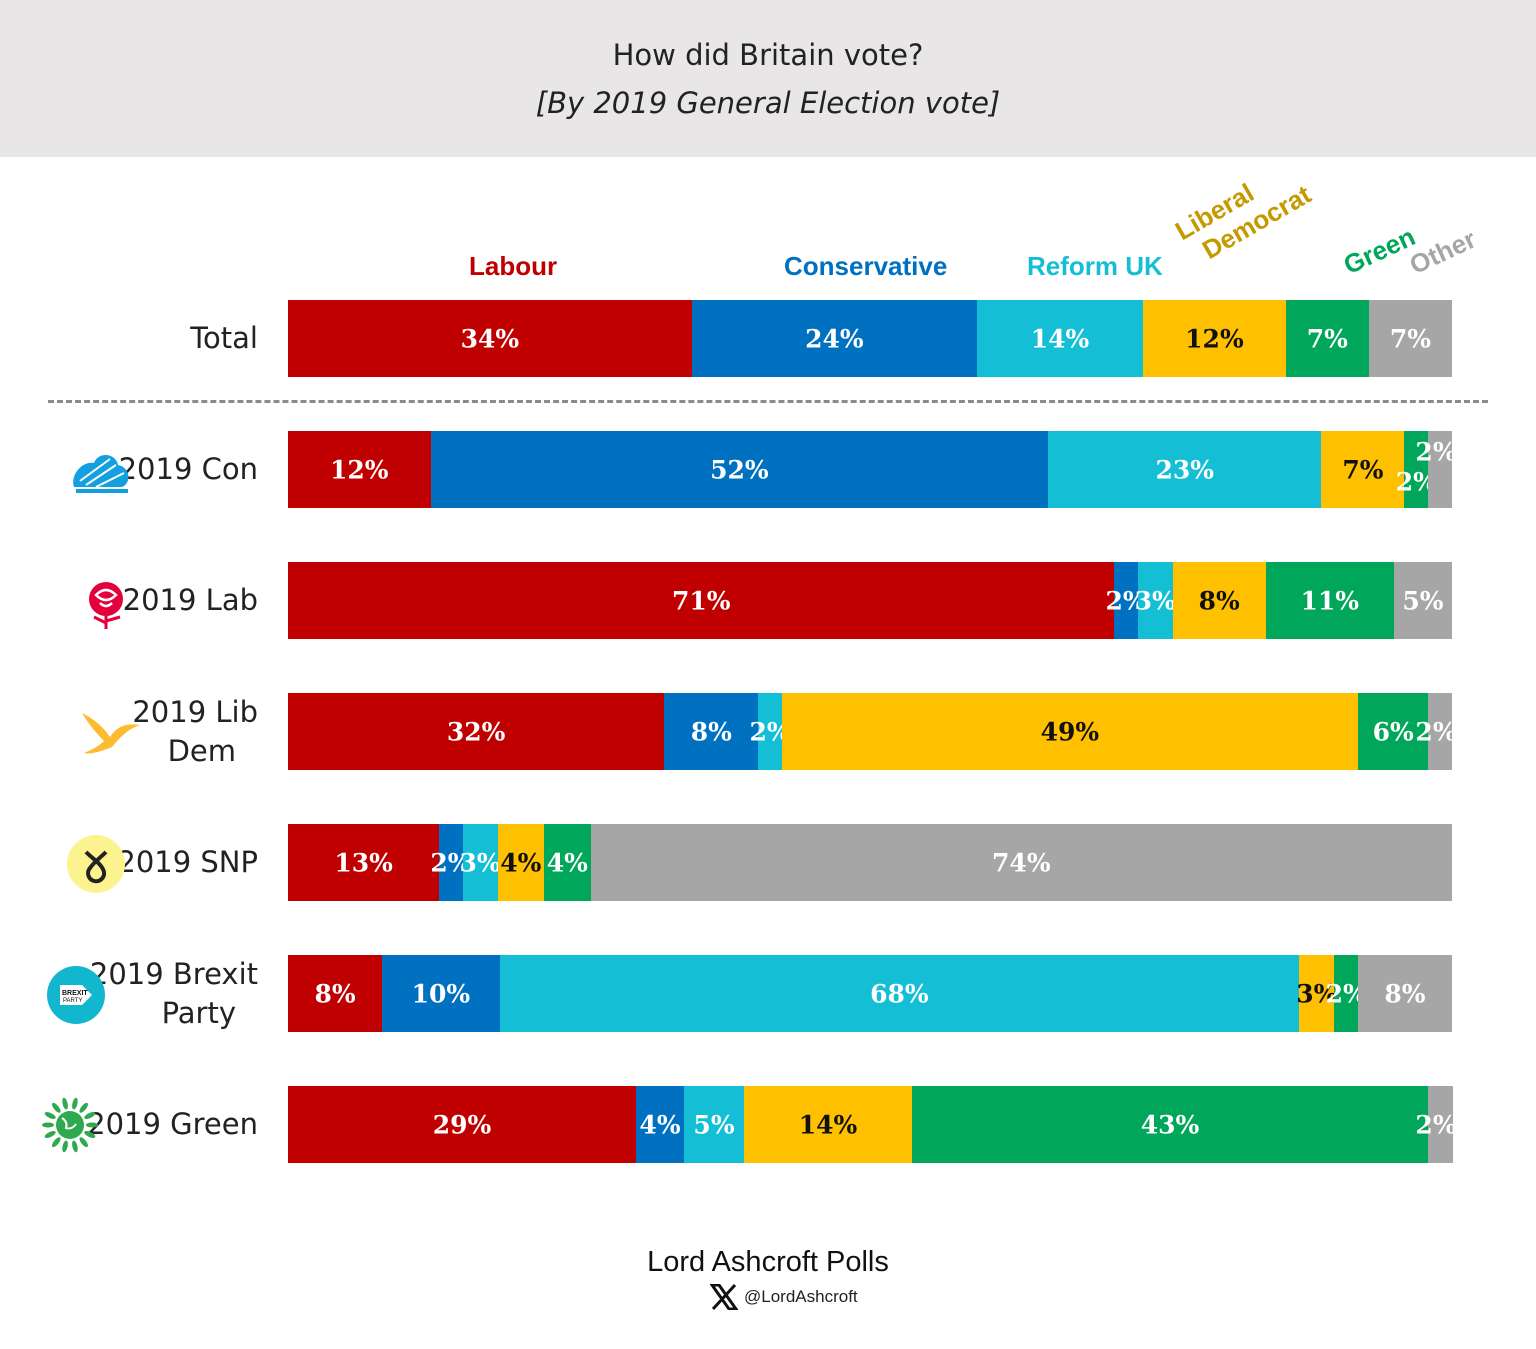  I want to click on row-label: 2019 Con, so click(188, 469).